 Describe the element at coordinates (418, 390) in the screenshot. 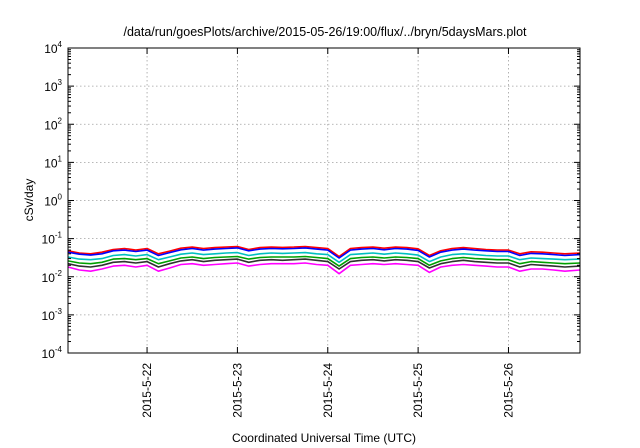

I see `x-tick-label: 2015-5-25` at that location.